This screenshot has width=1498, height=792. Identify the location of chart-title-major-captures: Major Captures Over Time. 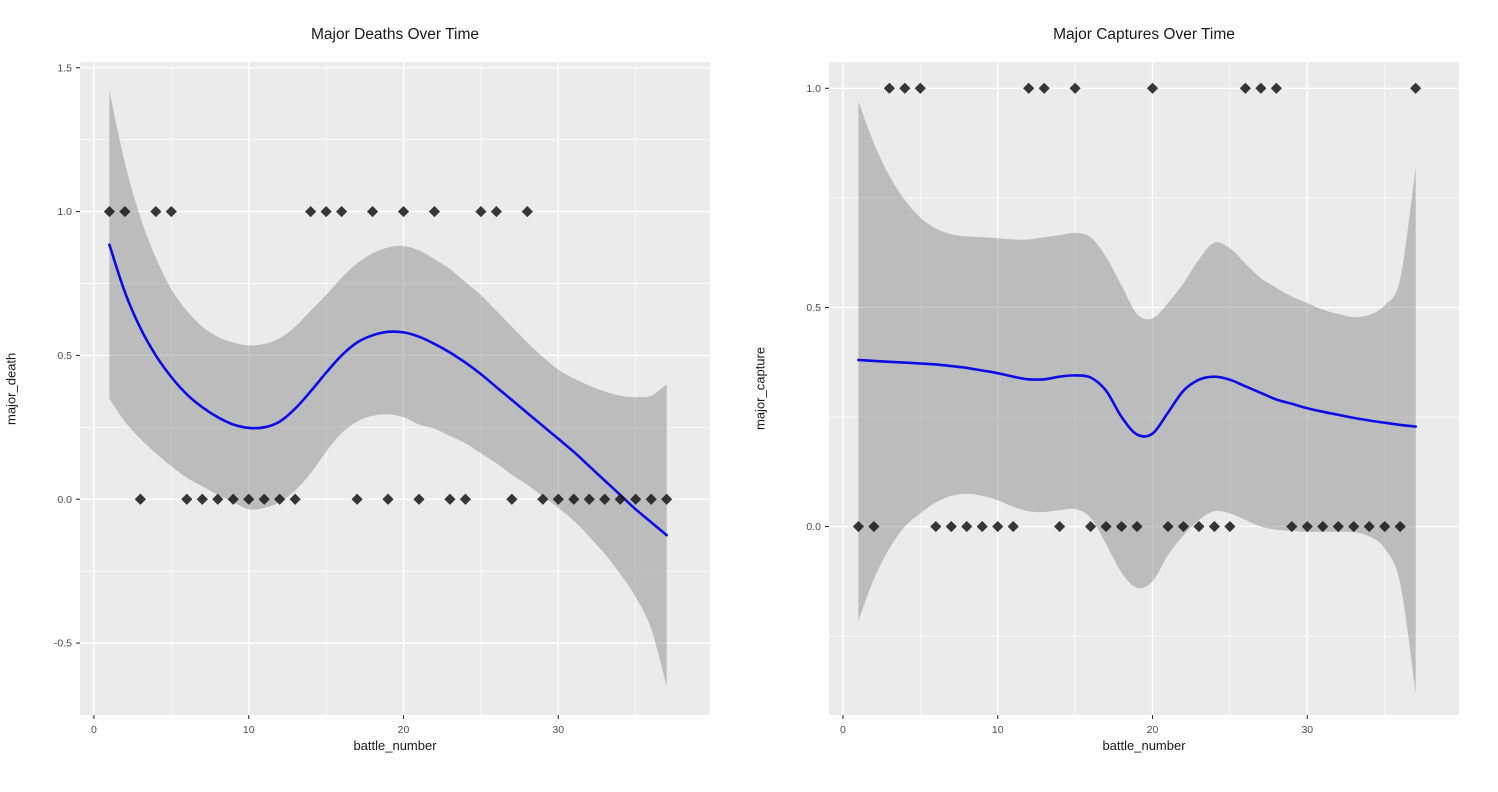
(1144, 34).